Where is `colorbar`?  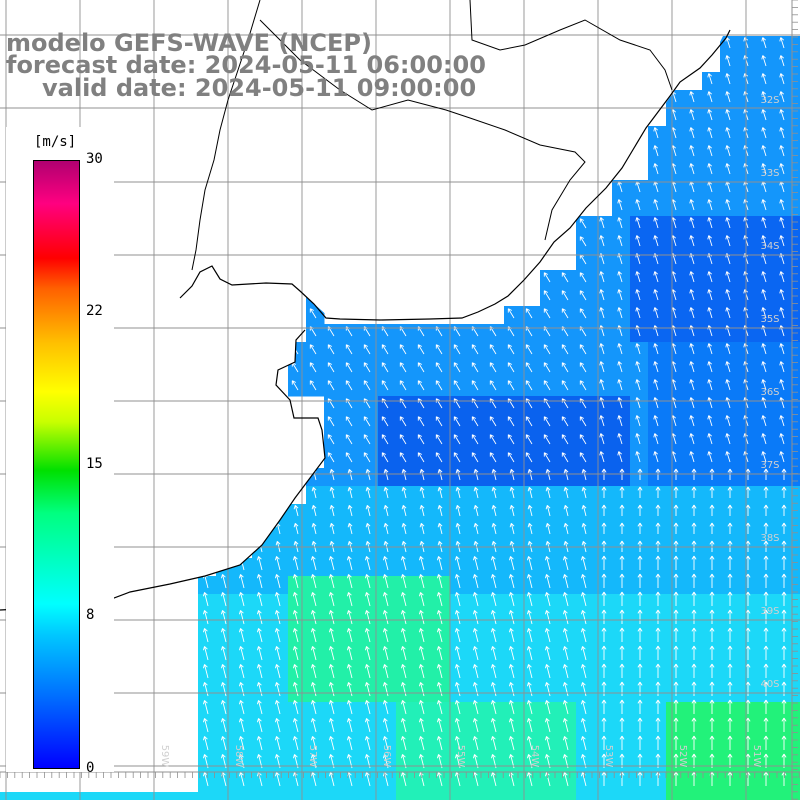 colorbar is located at coordinates (56, 464).